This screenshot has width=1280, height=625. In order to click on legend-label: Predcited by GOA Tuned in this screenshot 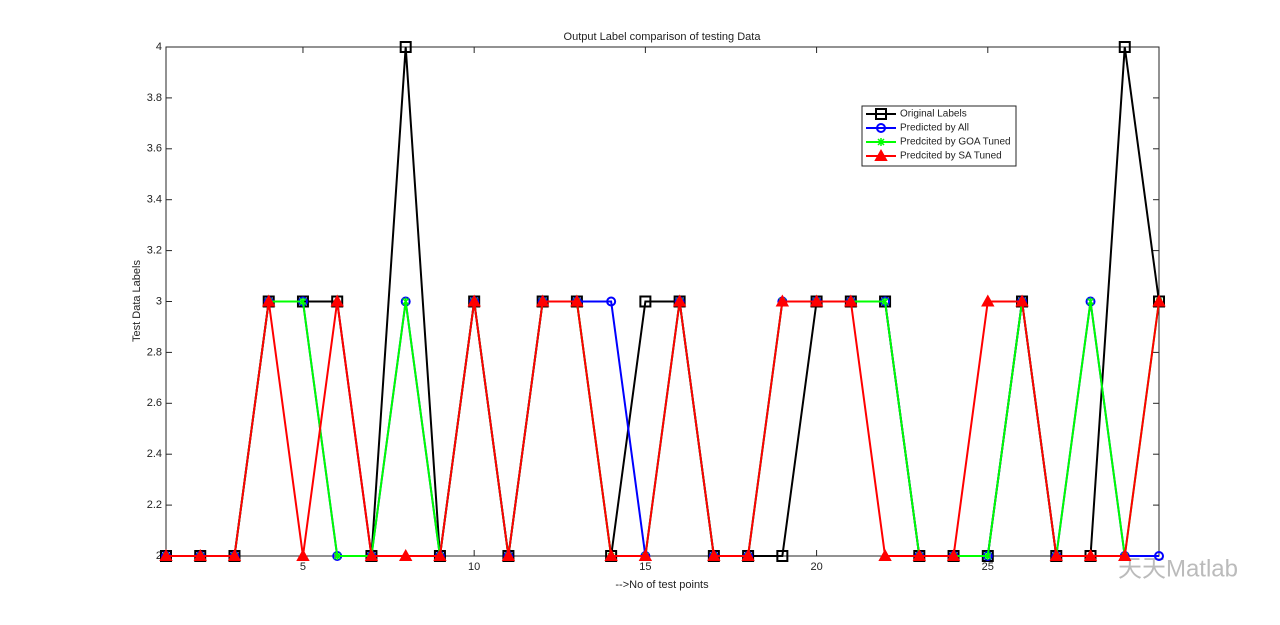, I will do `click(955, 142)`.